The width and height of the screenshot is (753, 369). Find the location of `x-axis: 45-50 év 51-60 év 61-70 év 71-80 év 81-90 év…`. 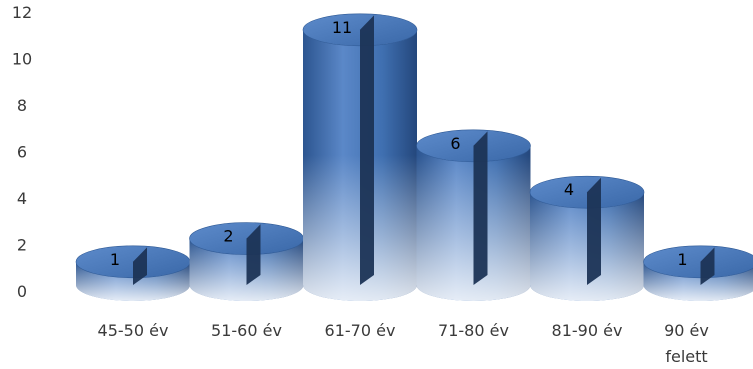

x-axis: 45-50 év 51-60 év 61-70 év 71-80 év 81-90 év… is located at coordinates (403, 343).